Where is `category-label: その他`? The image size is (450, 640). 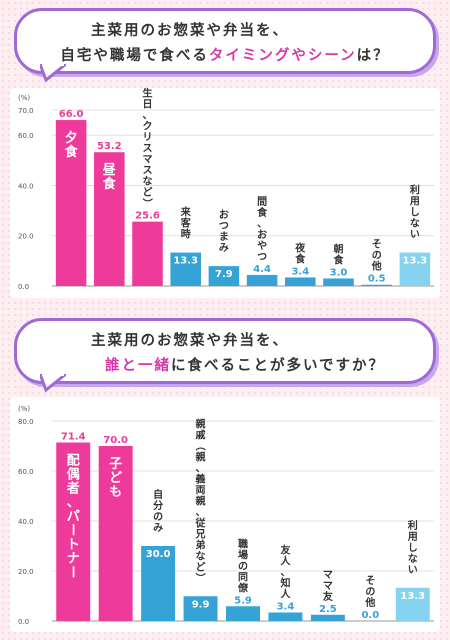 category-label: その他 is located at coordinates (376, 256).